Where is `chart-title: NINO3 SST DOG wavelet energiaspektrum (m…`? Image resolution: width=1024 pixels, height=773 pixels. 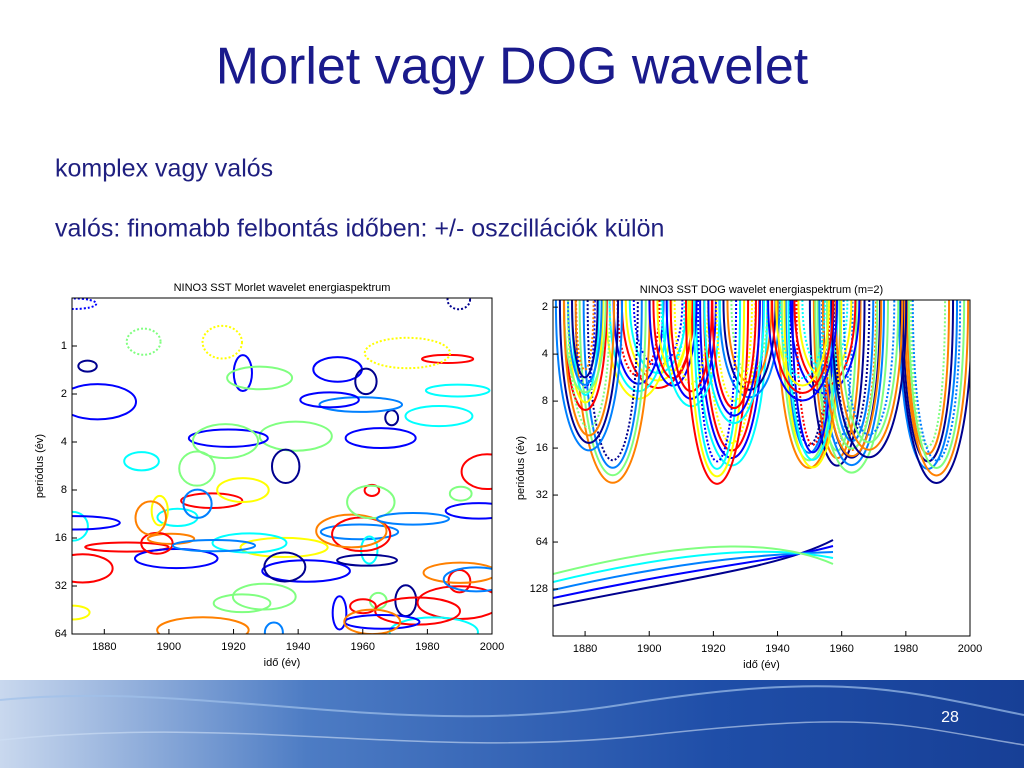
chart-title: NINO3 SST DOG wavelet energiaspektrum (m… is located at coordinates (761, 290).